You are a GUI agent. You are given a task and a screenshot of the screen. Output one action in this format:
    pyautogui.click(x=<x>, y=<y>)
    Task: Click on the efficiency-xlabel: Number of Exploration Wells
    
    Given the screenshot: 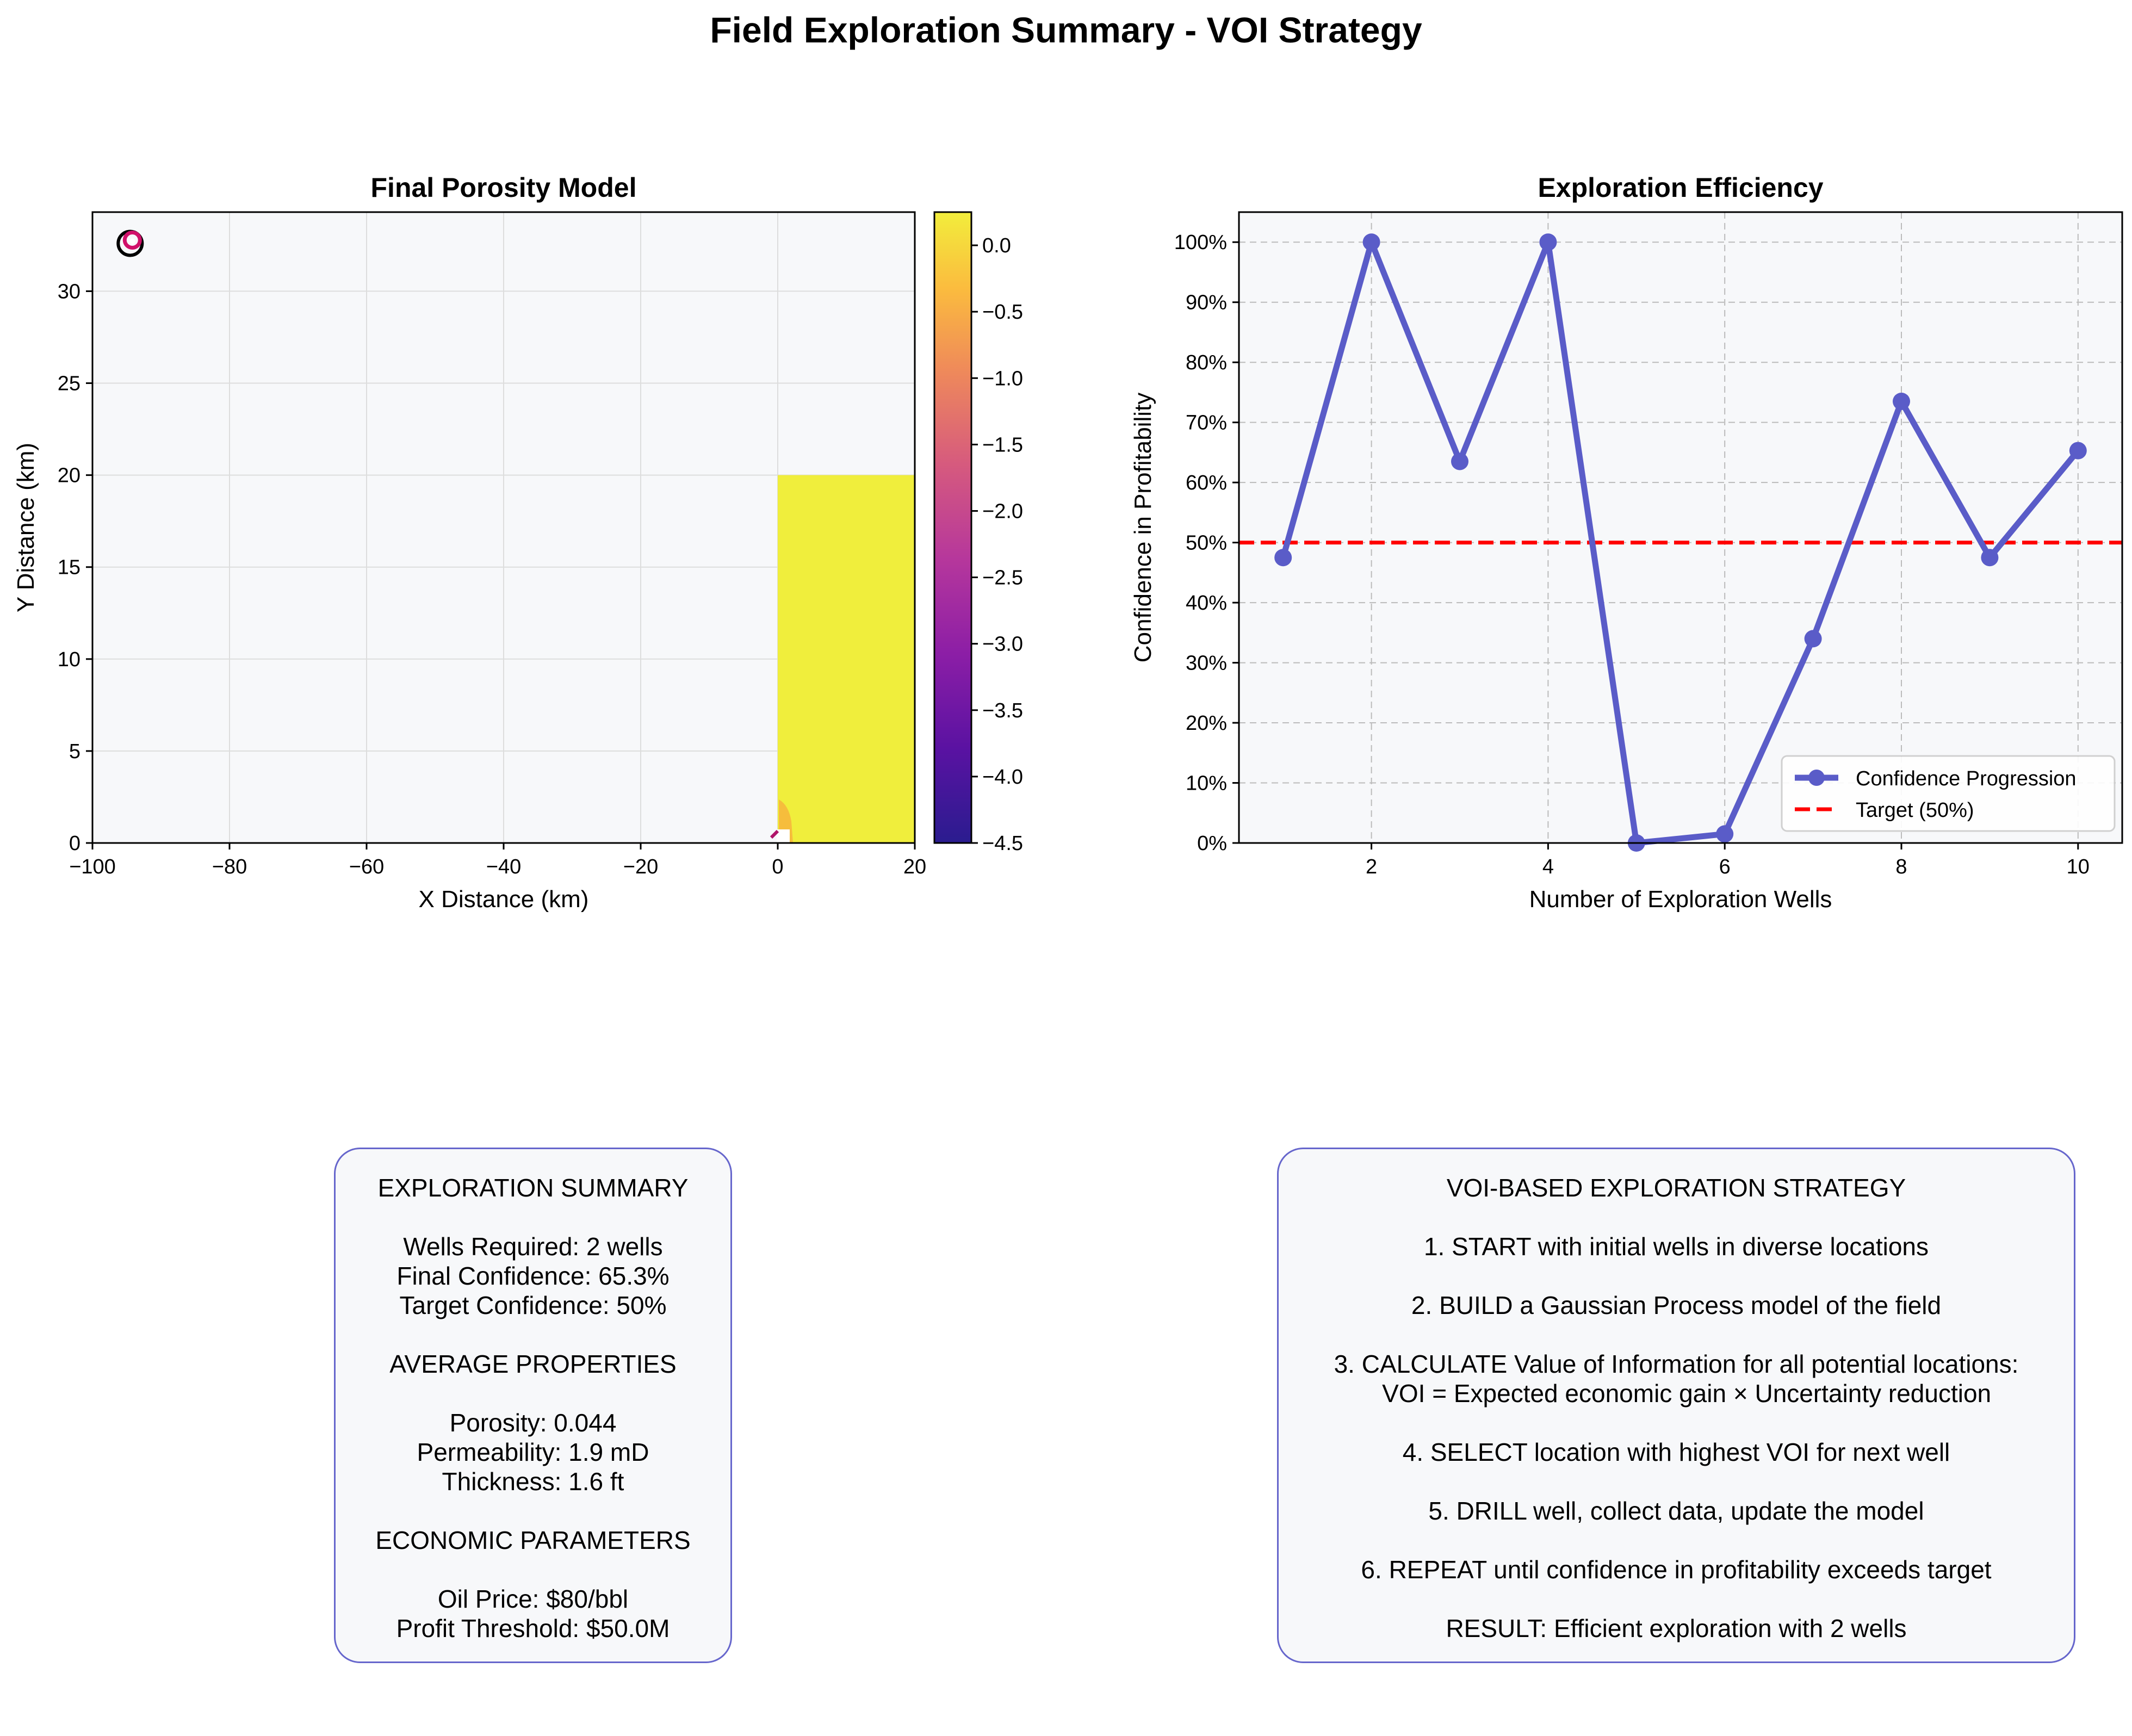 What is the action you would take?
    pyautogui.click(x=1680, y=899)
    